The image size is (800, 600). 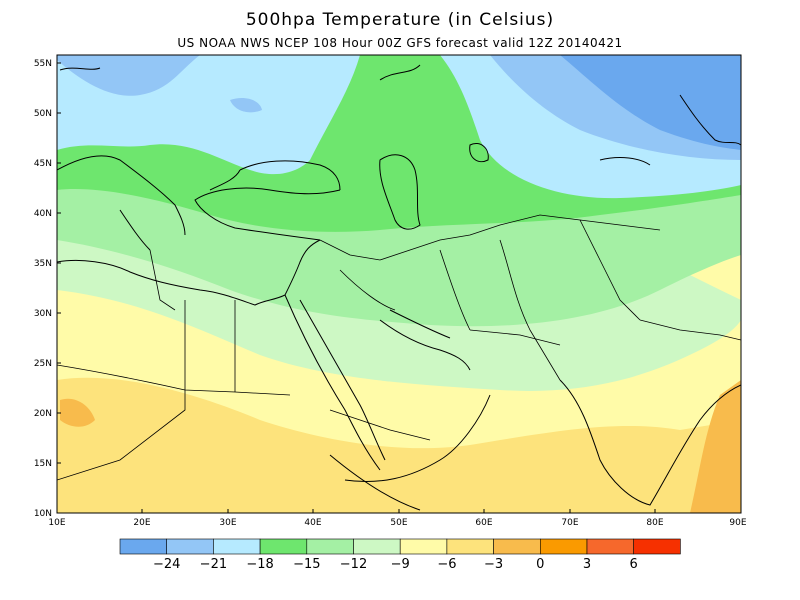 I want to click on lon-label: 30E, so click(x=227, y=523).